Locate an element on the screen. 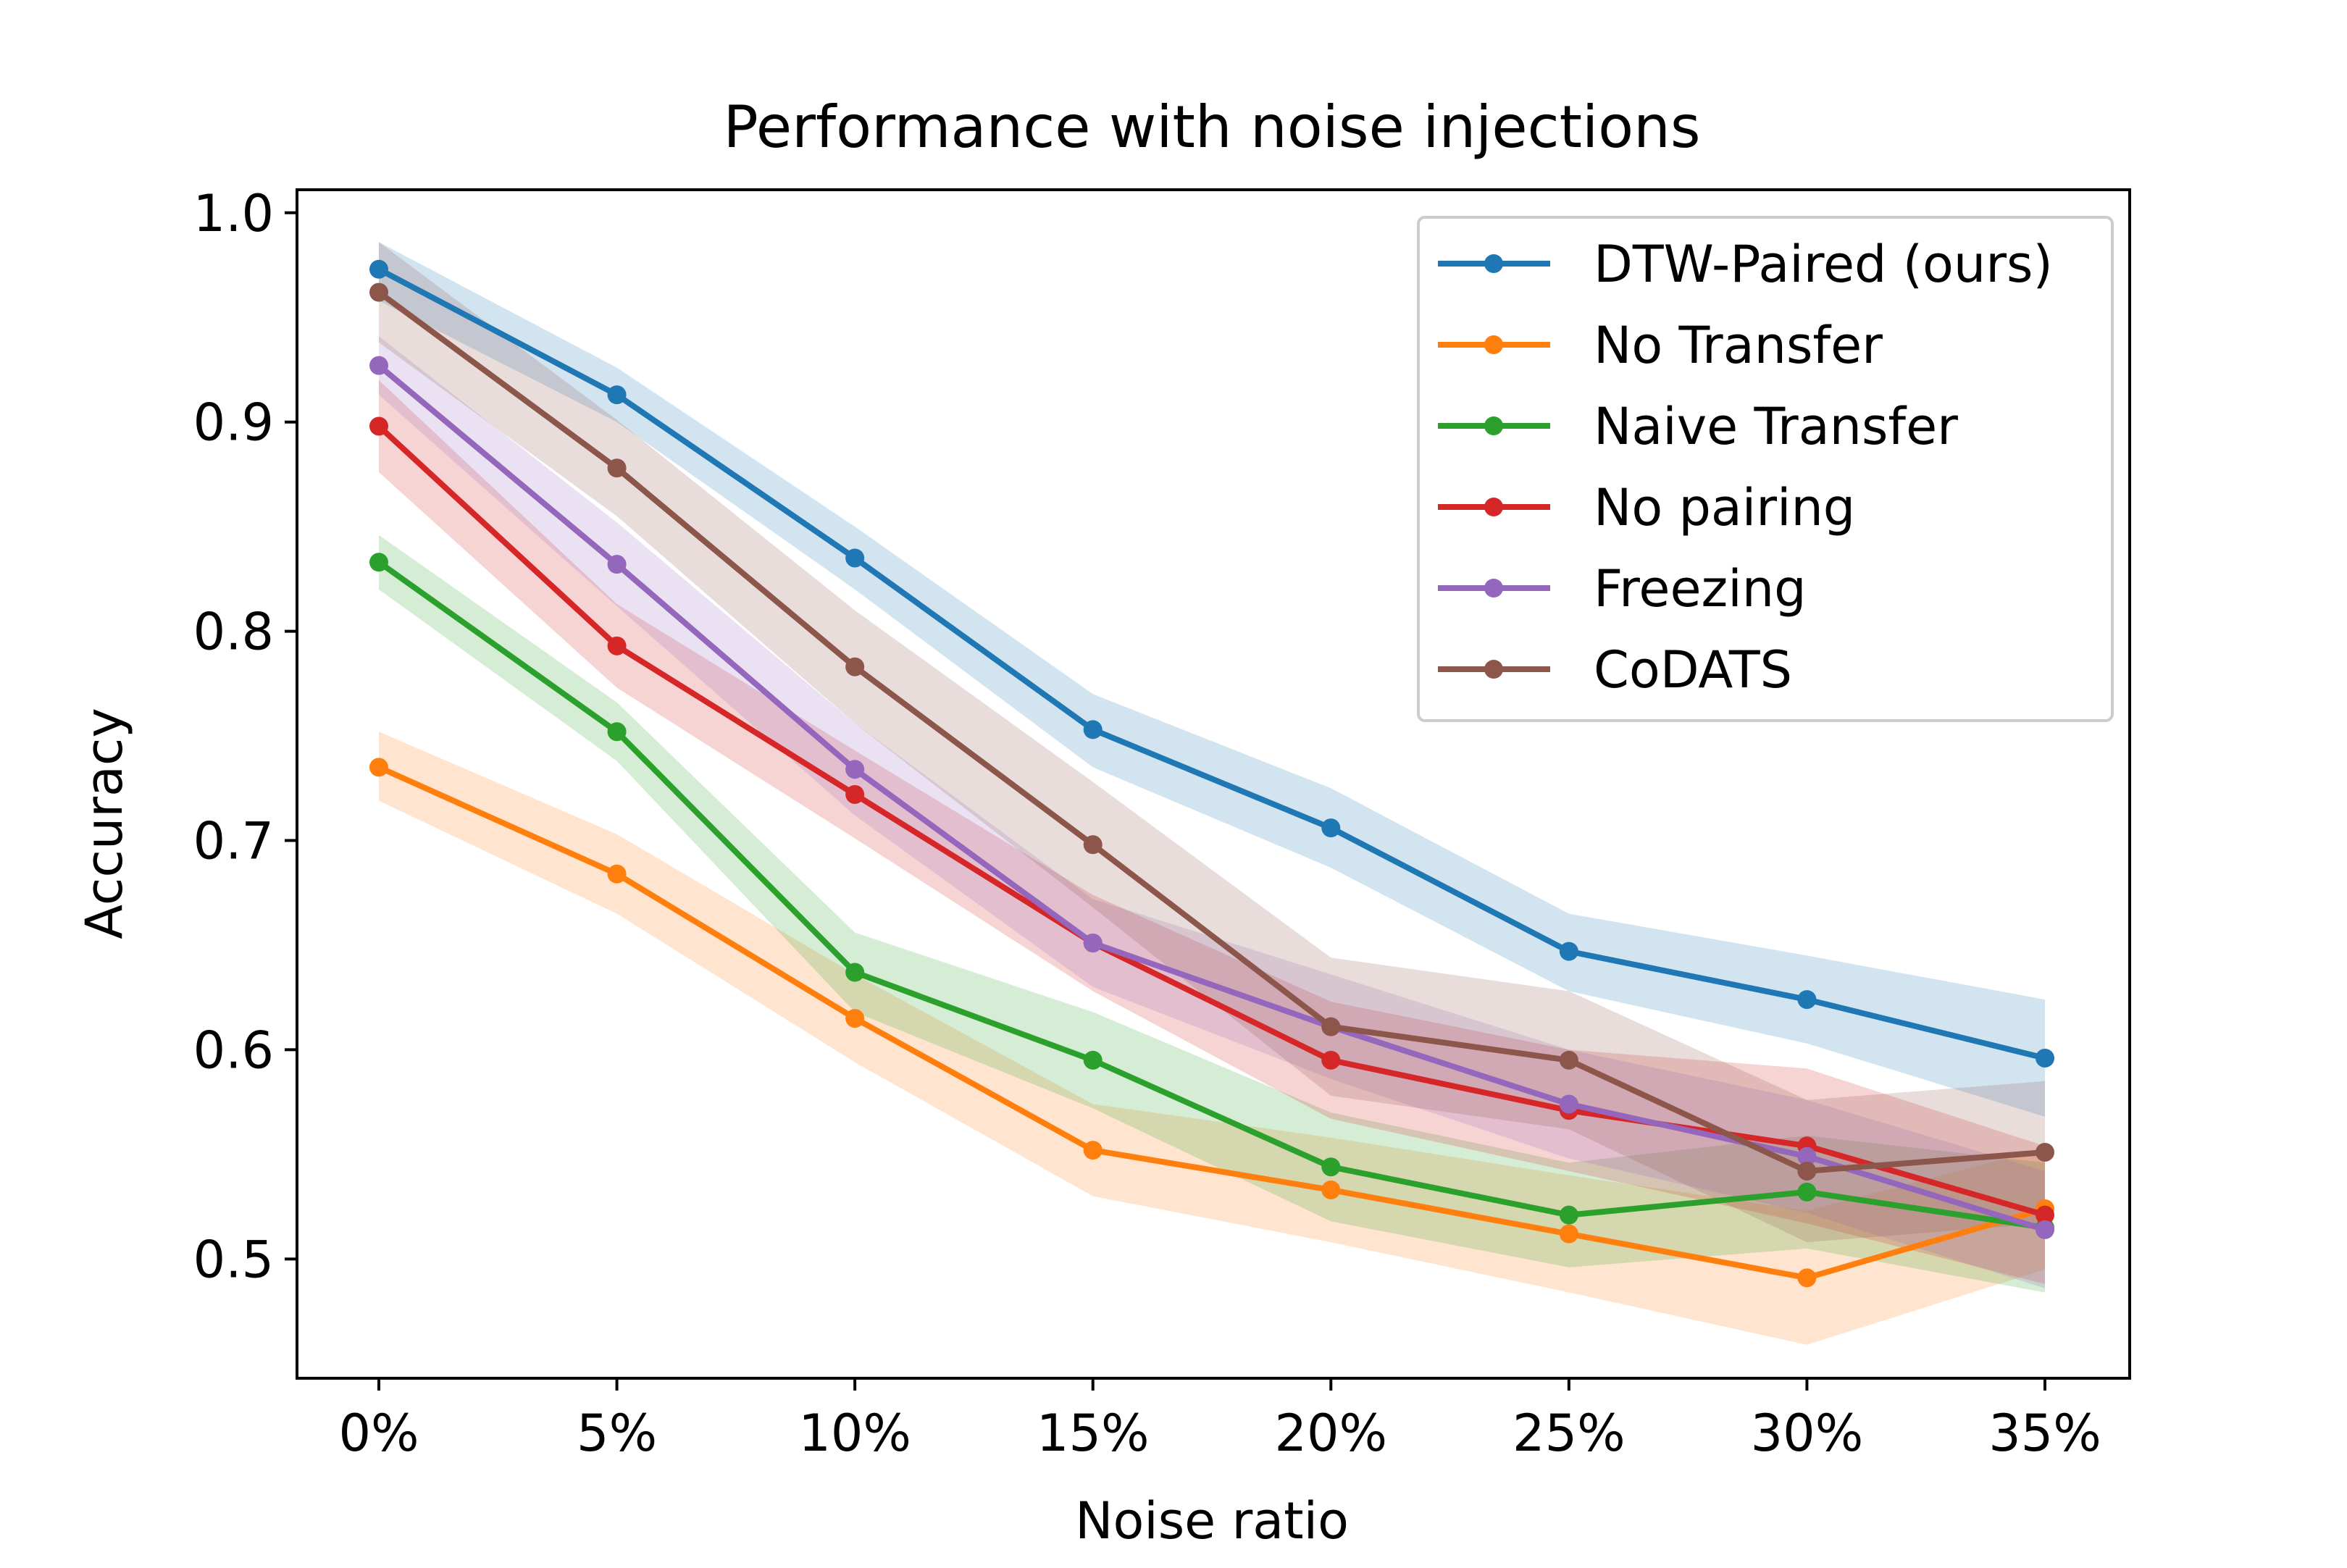  y-tick-label: 0.6 is located at coordinates (234, 1050).